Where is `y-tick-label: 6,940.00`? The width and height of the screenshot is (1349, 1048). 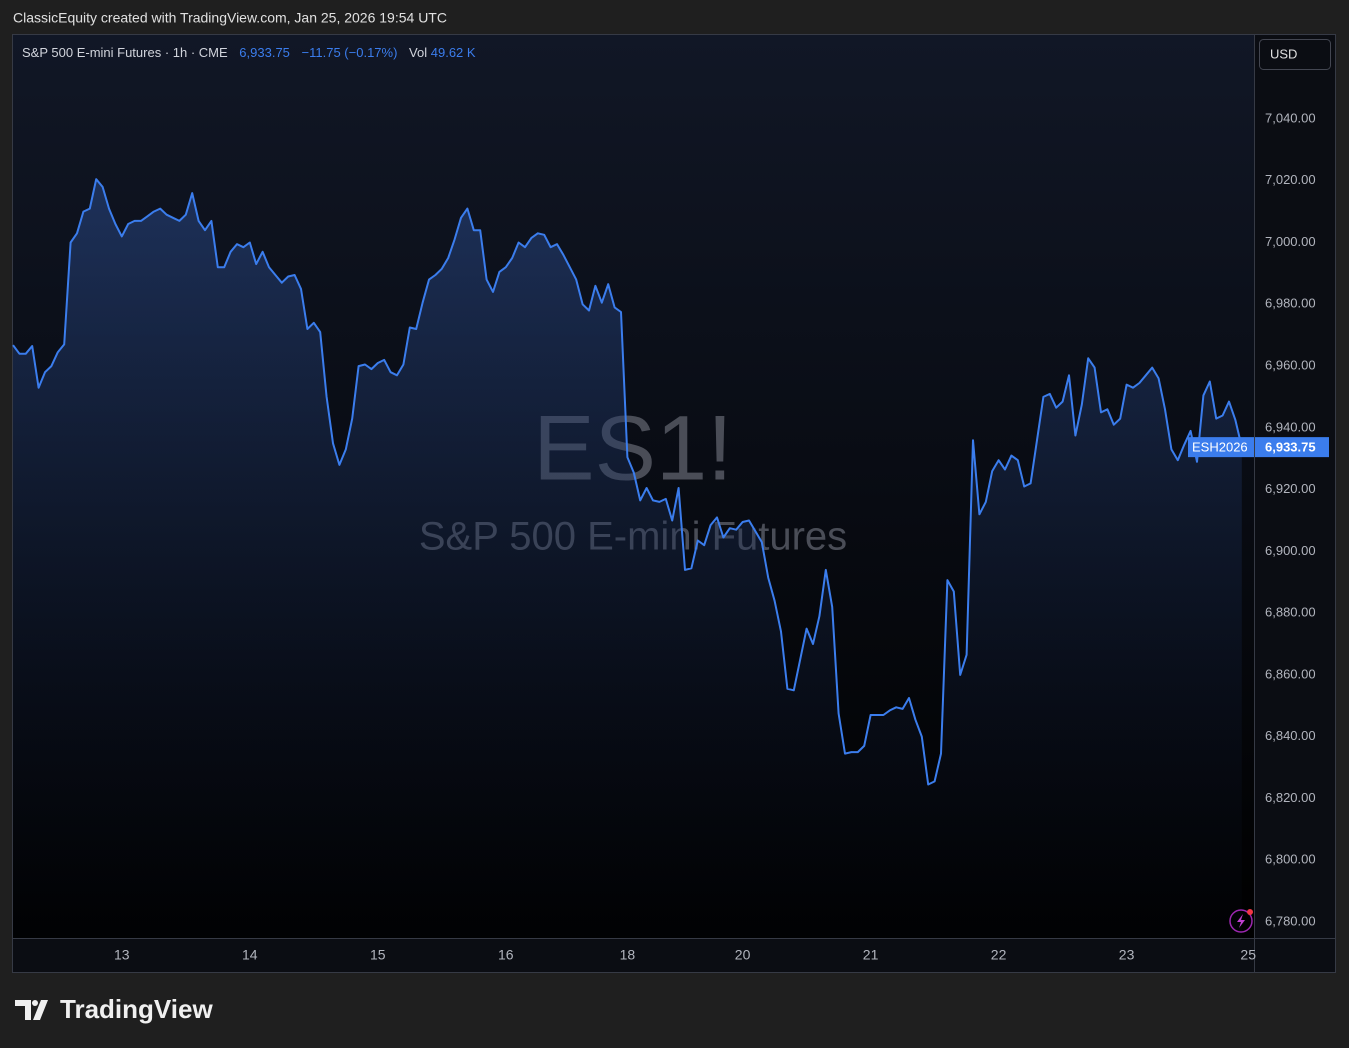 y-tick-label: 6,940.00 is located at coordinates (1290, 426).